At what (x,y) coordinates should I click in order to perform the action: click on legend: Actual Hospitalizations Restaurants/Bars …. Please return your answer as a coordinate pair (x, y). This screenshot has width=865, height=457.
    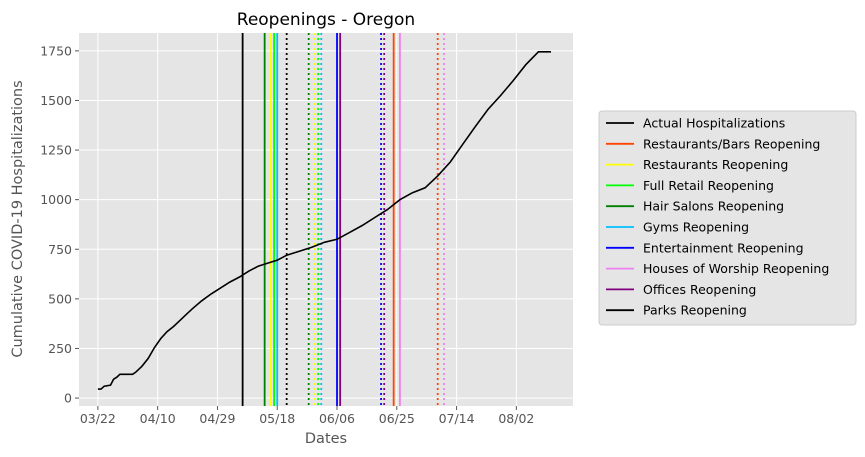
    Looking at the image, I should click on (727, 218).